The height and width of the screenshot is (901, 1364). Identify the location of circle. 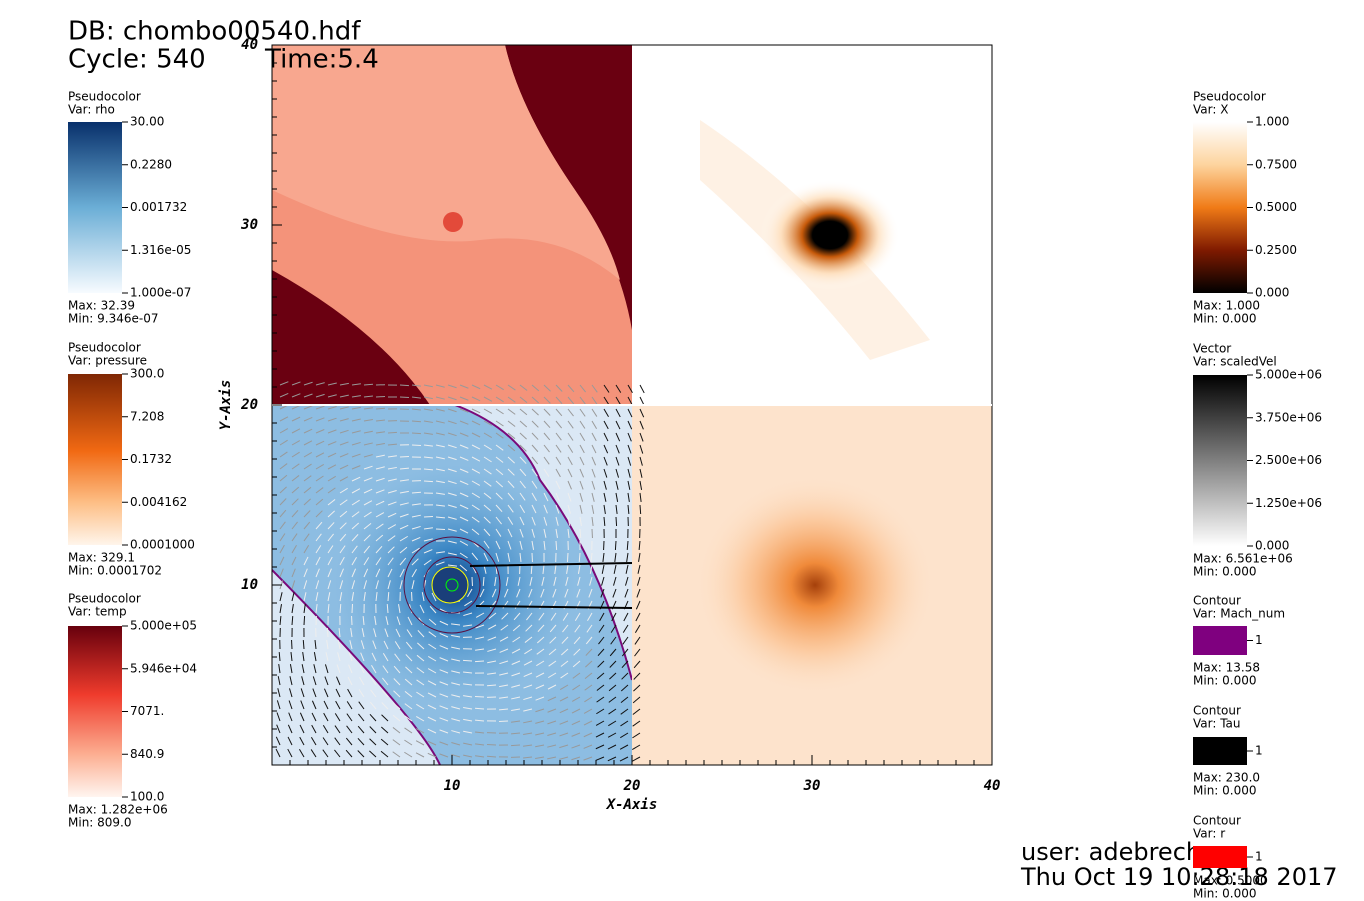
(450, 585).